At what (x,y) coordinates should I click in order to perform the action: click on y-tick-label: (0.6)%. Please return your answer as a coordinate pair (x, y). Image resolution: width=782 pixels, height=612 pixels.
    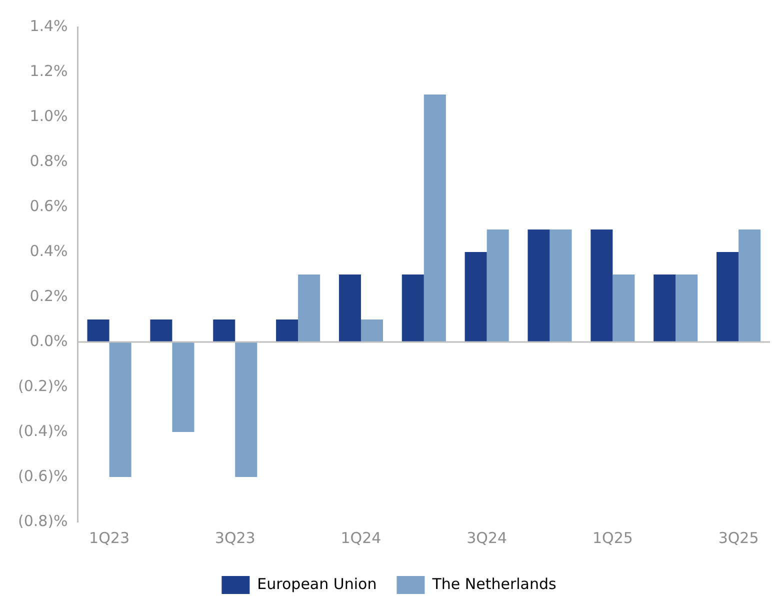
    Looking at the image, I should click on (43, 475).